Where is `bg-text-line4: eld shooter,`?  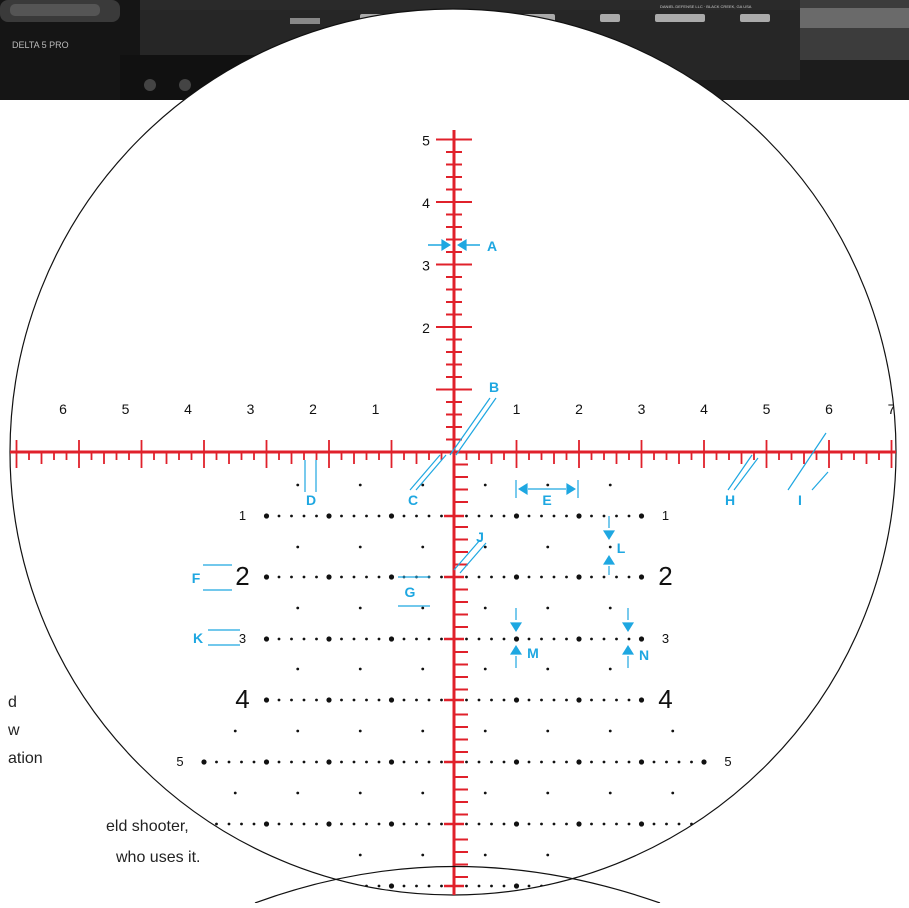
bg-text-line4: eld shooter, is located at coordinates (147, 826).